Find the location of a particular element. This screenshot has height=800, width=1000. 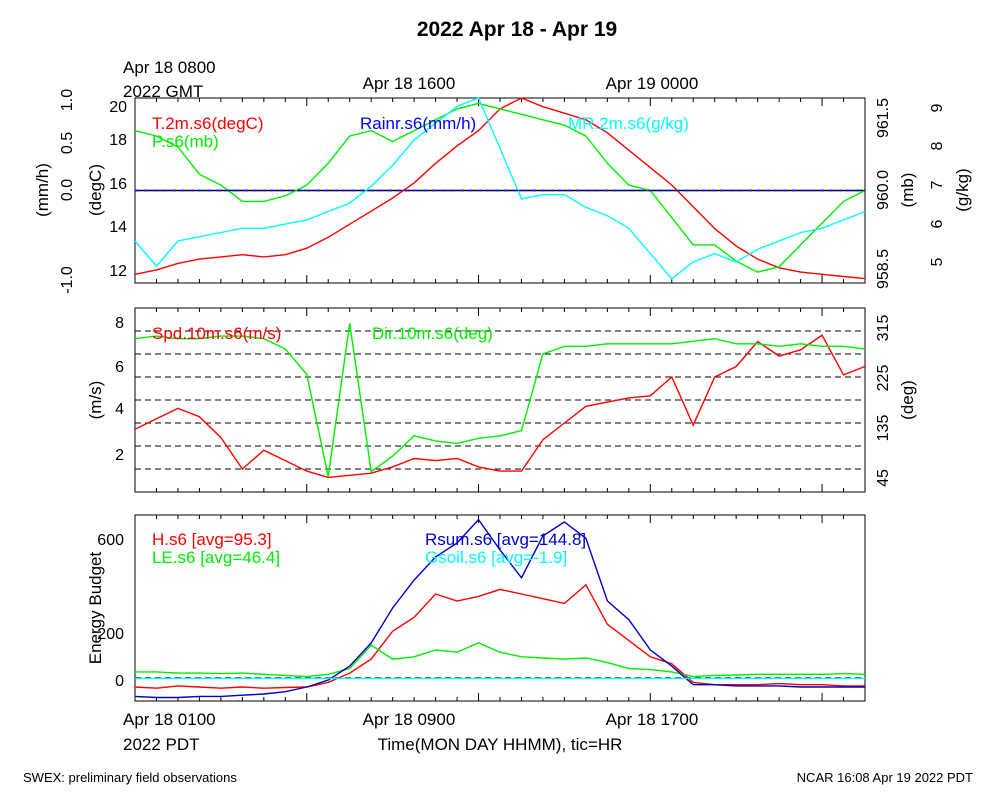

top-axis-label-temp: (degC) is located at coordinates (95, 190).